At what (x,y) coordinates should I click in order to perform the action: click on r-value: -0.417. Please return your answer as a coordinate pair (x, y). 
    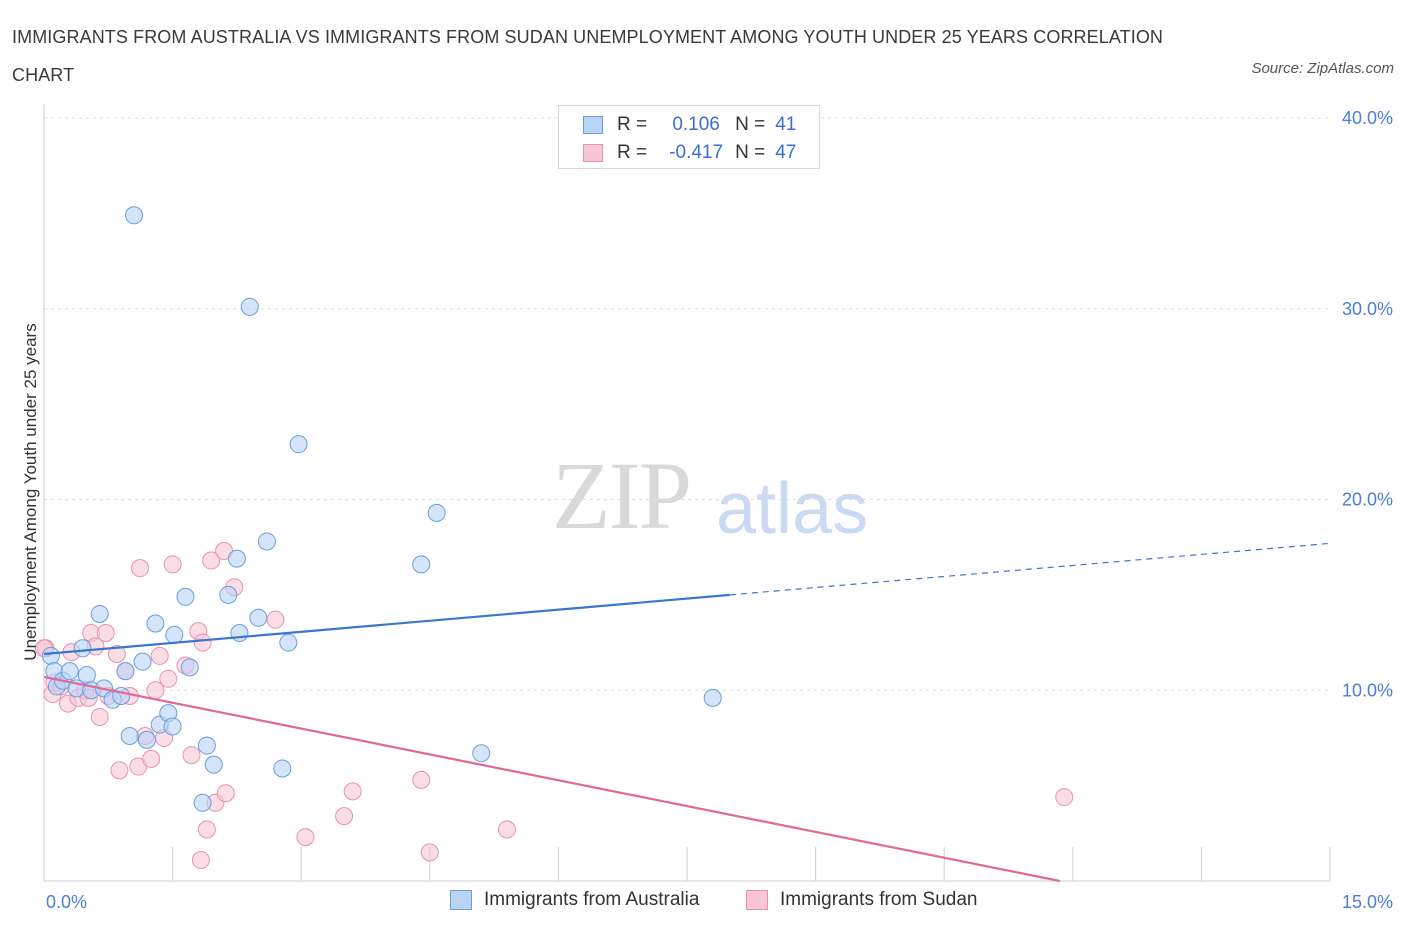
    Looking at the image, I should click on (696, 152).